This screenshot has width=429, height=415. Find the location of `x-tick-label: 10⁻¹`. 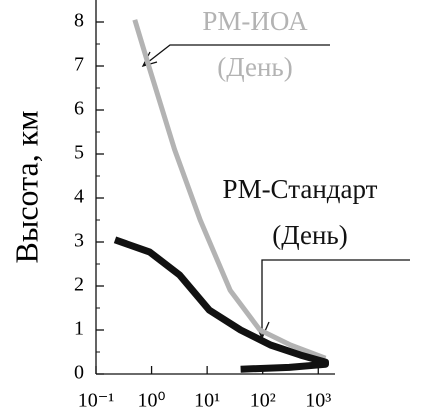

x-tick-label: 10⁻¹ is located at coordinates (96, 401).